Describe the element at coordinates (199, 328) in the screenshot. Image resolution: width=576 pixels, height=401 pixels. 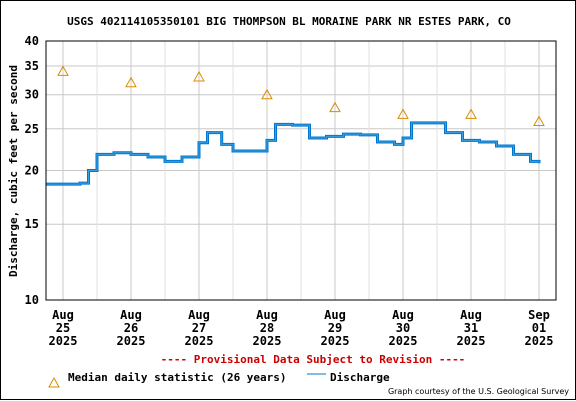
I see `x-tick-label: 27` at that location.